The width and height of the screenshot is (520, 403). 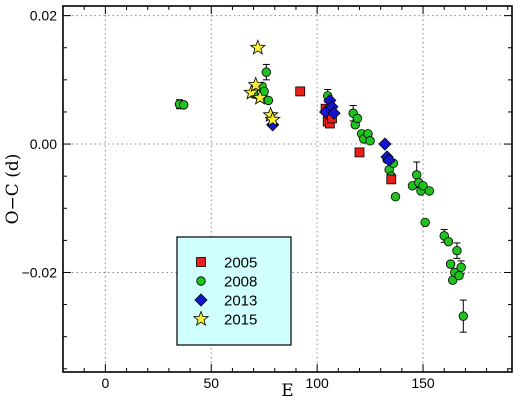 I want to click on legend-marker-2013, so click(x=201, y=300).